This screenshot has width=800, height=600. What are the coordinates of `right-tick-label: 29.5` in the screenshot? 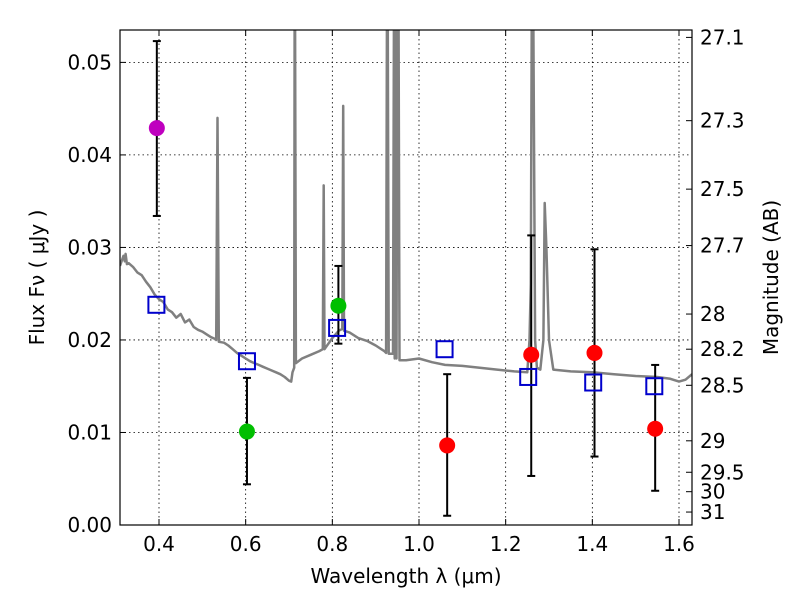 It's located at (722, 472).